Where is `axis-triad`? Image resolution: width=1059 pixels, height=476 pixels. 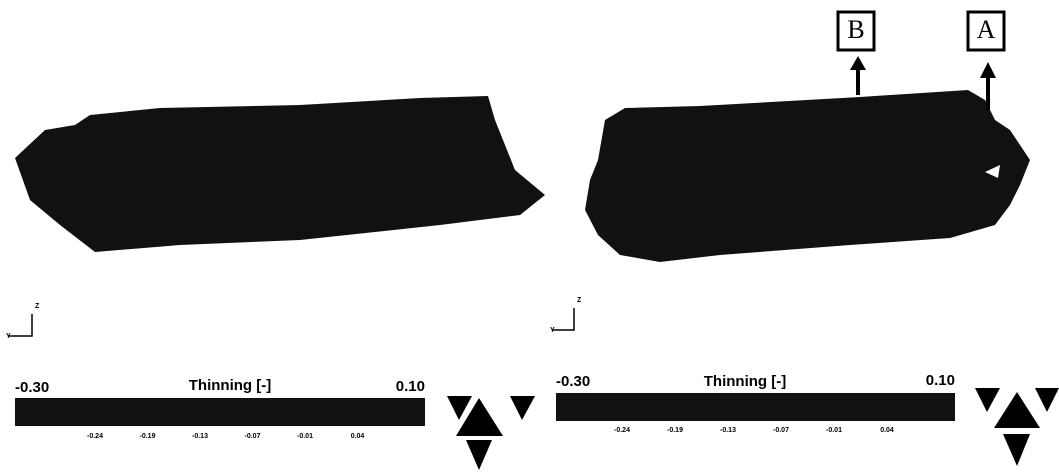 axis-triad is located at coordinates (291, 322).